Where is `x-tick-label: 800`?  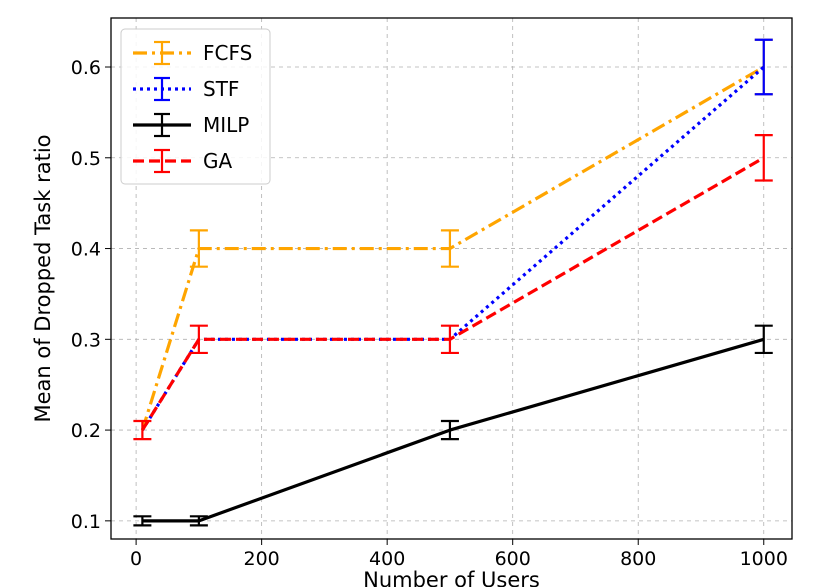
x-tick-label: 800 is located at coordinates (638, 559).